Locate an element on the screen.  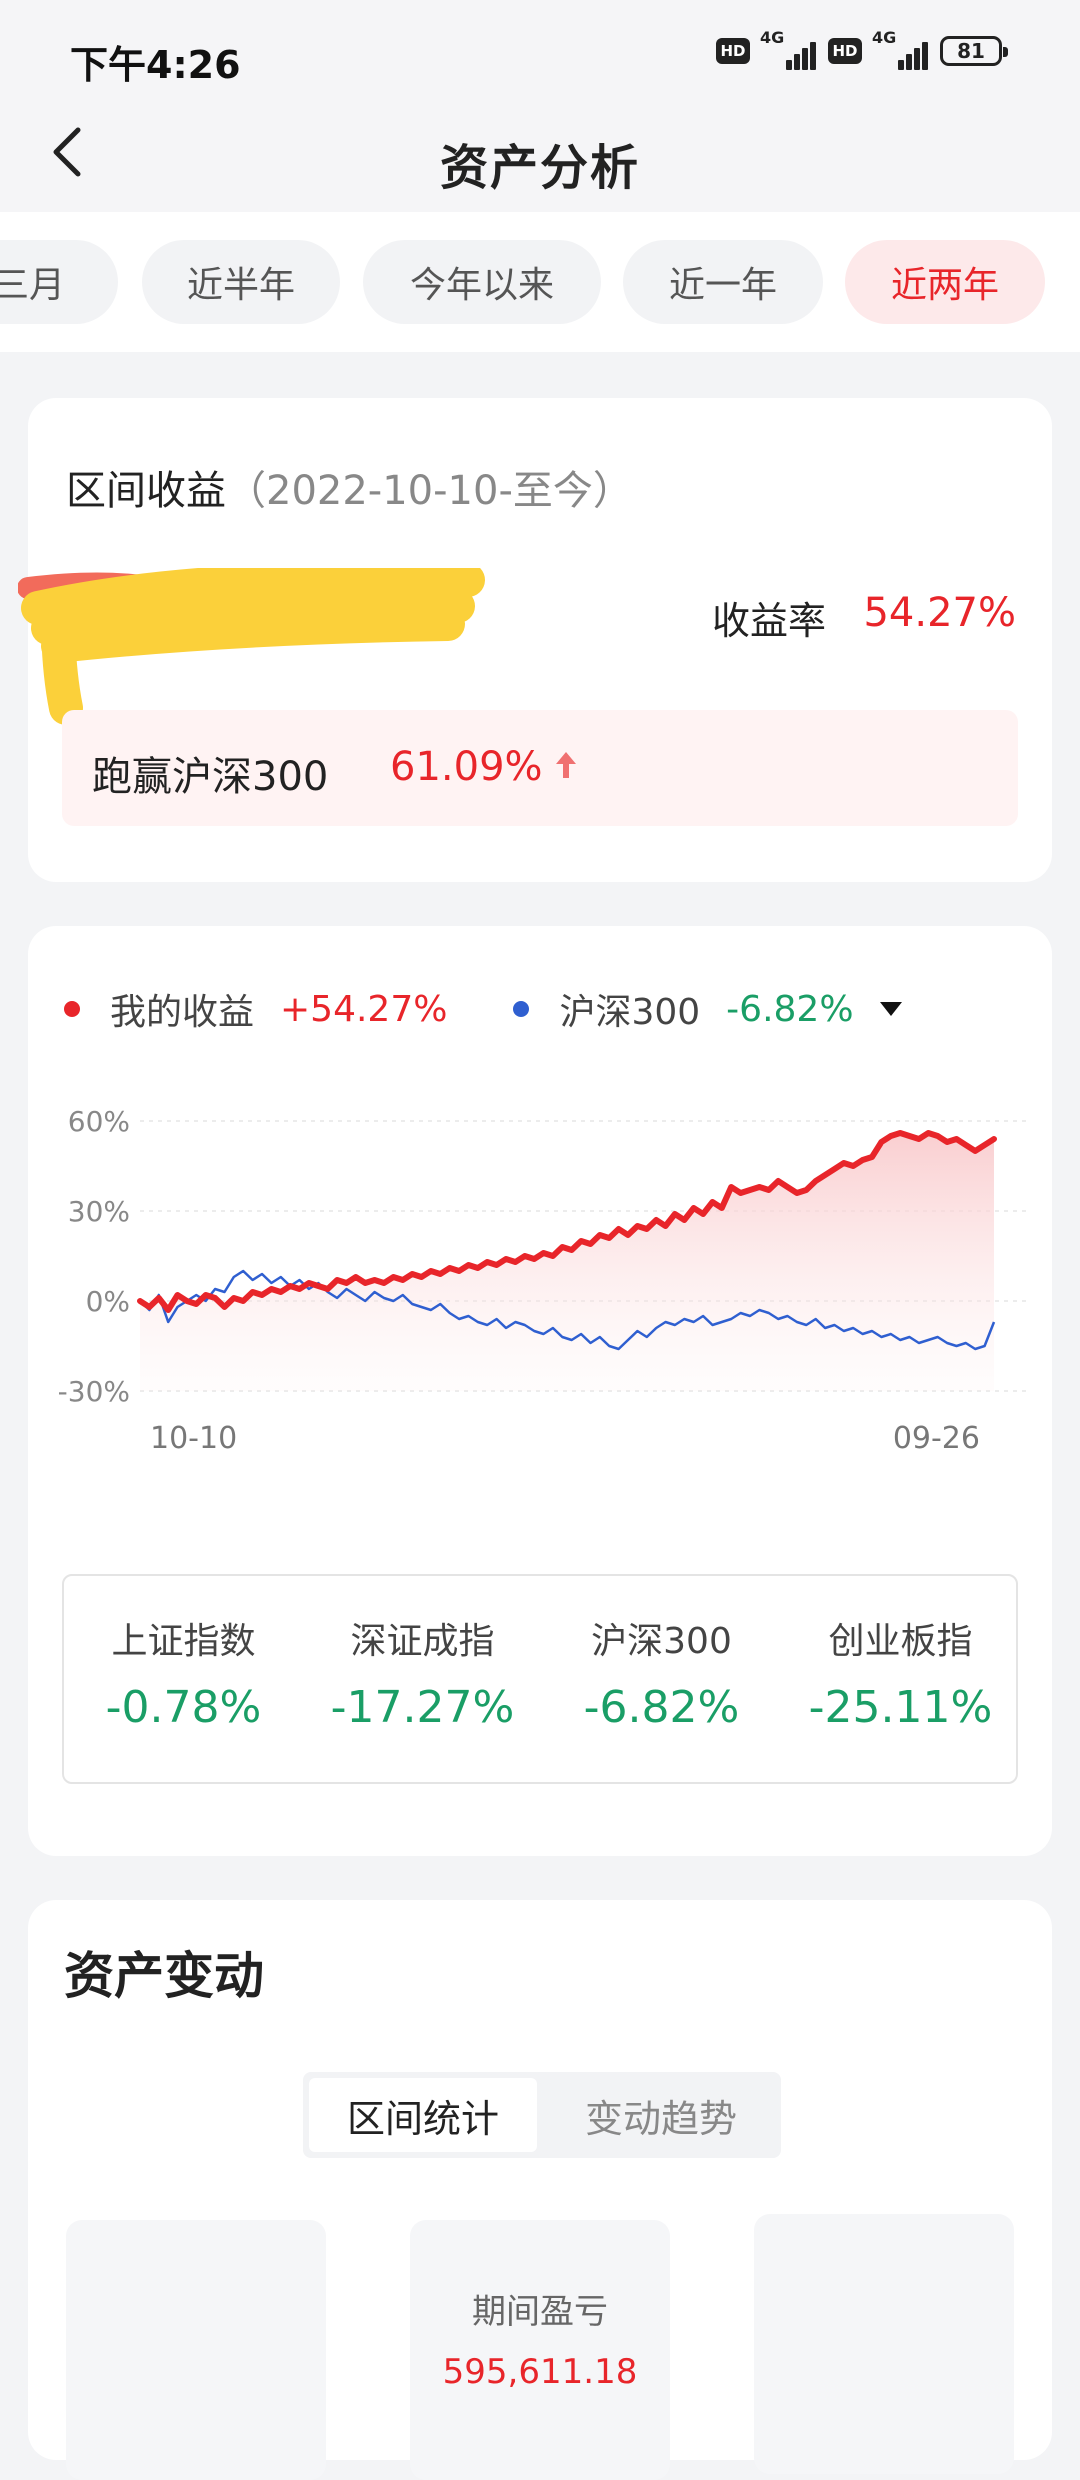
legend-mine-value: +54.27% is located at coordinates (364, 1009).